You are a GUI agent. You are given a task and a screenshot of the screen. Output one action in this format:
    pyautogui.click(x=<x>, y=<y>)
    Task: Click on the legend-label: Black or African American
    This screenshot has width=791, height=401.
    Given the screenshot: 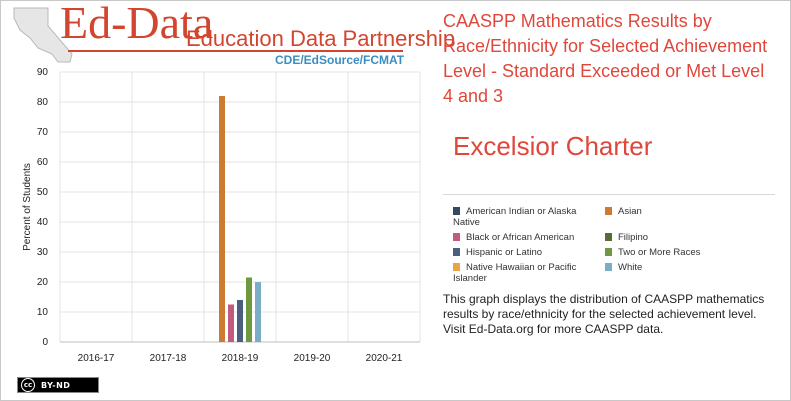 What is the action you would take?
    pyautogui.click(x=520, y=237)
    